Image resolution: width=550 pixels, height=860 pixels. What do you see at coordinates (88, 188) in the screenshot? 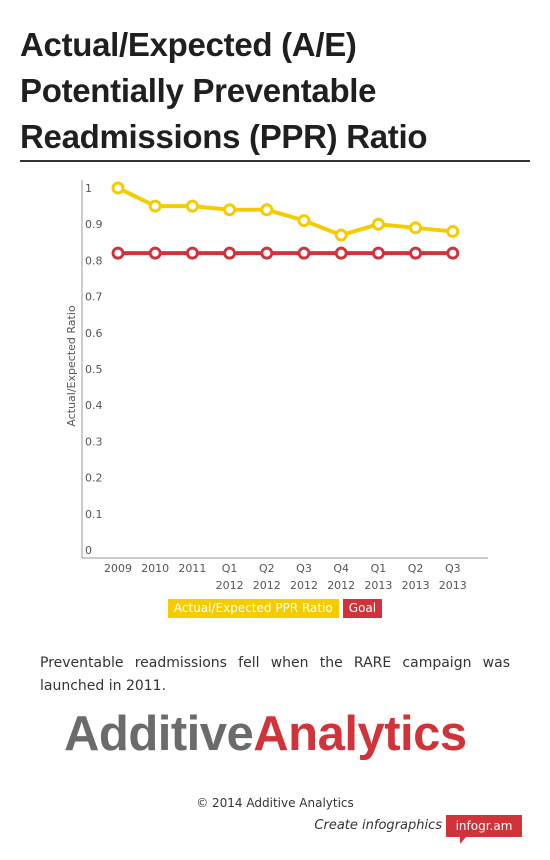
I see `y-tick-label: 1` at bounding box center [88, 188].